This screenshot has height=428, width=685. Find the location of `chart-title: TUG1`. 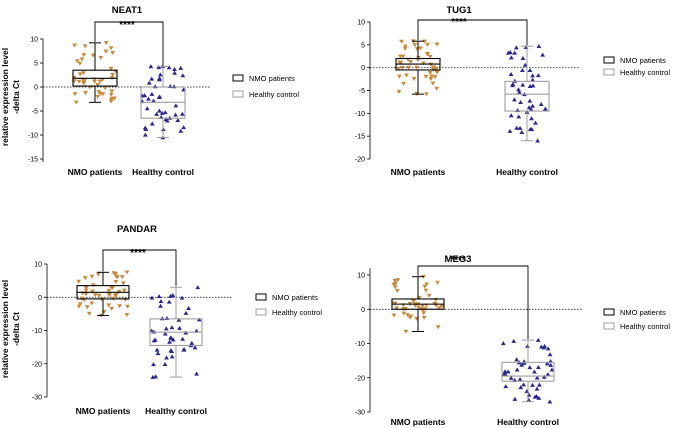

chart-title: TUG1 is located at coordinates (459, 10).